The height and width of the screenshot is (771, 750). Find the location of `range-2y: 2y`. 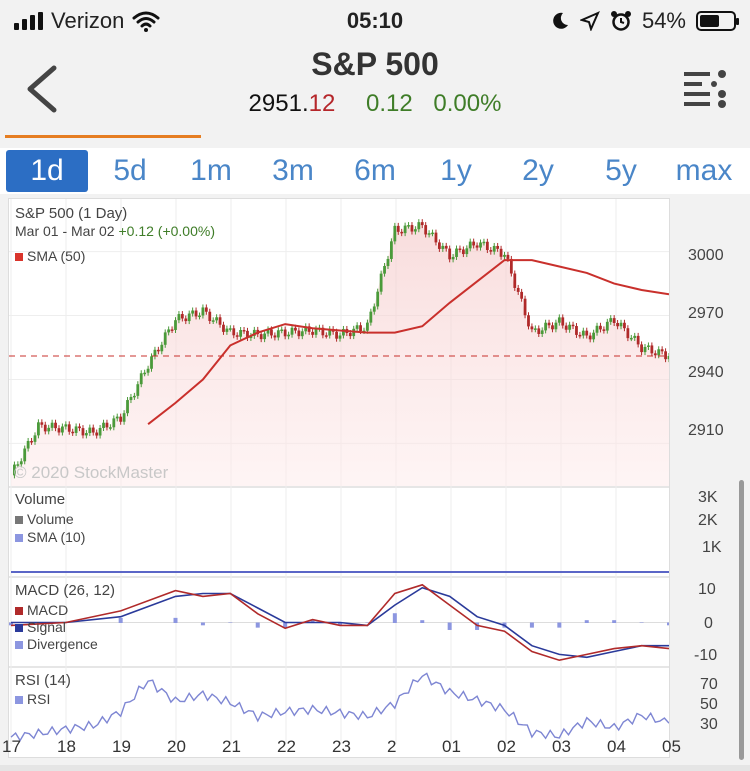

range-2y: 2y is located at coordinates (538, 170).